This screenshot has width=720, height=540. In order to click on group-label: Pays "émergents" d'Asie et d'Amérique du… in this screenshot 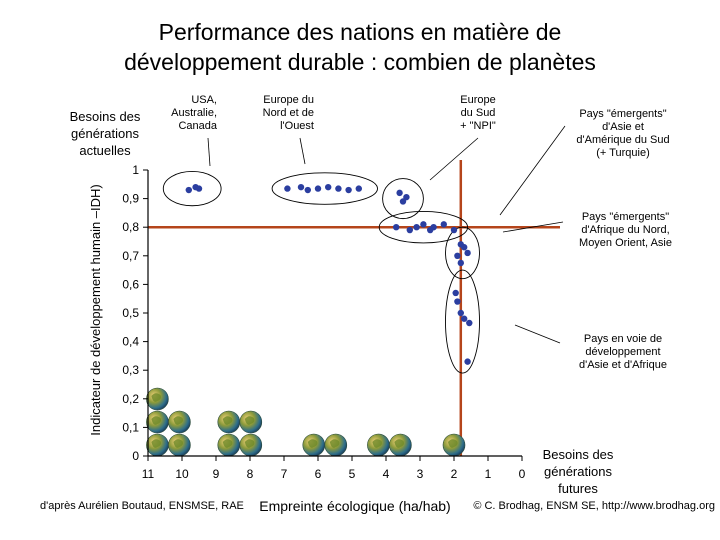, I will do `click(623, 133)`.